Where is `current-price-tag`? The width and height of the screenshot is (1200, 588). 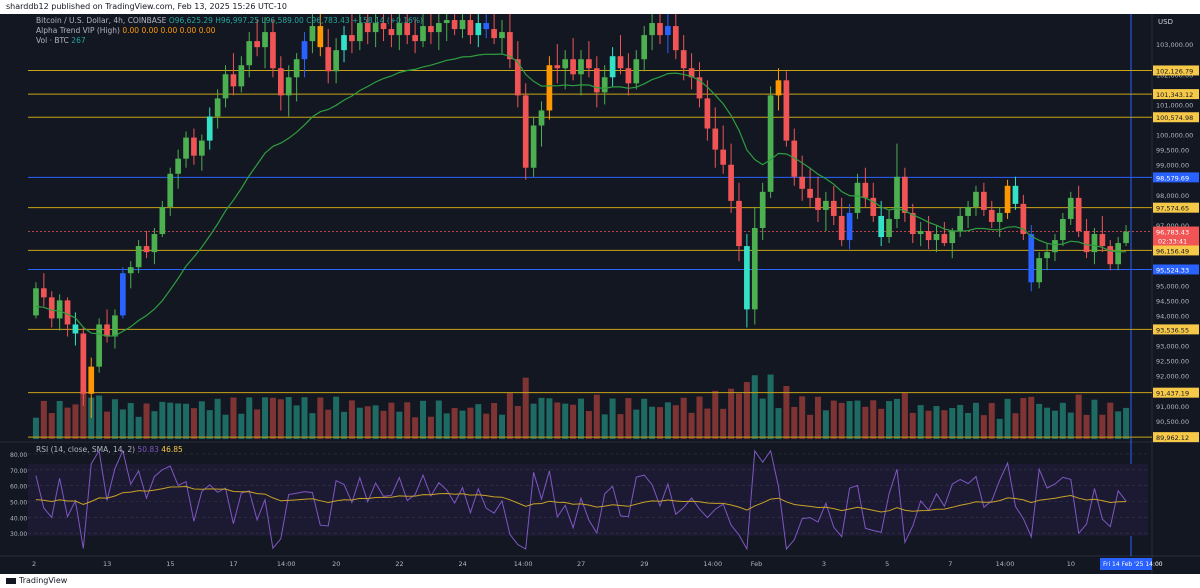 current-price-tag is located at coordinates (1176, 236).